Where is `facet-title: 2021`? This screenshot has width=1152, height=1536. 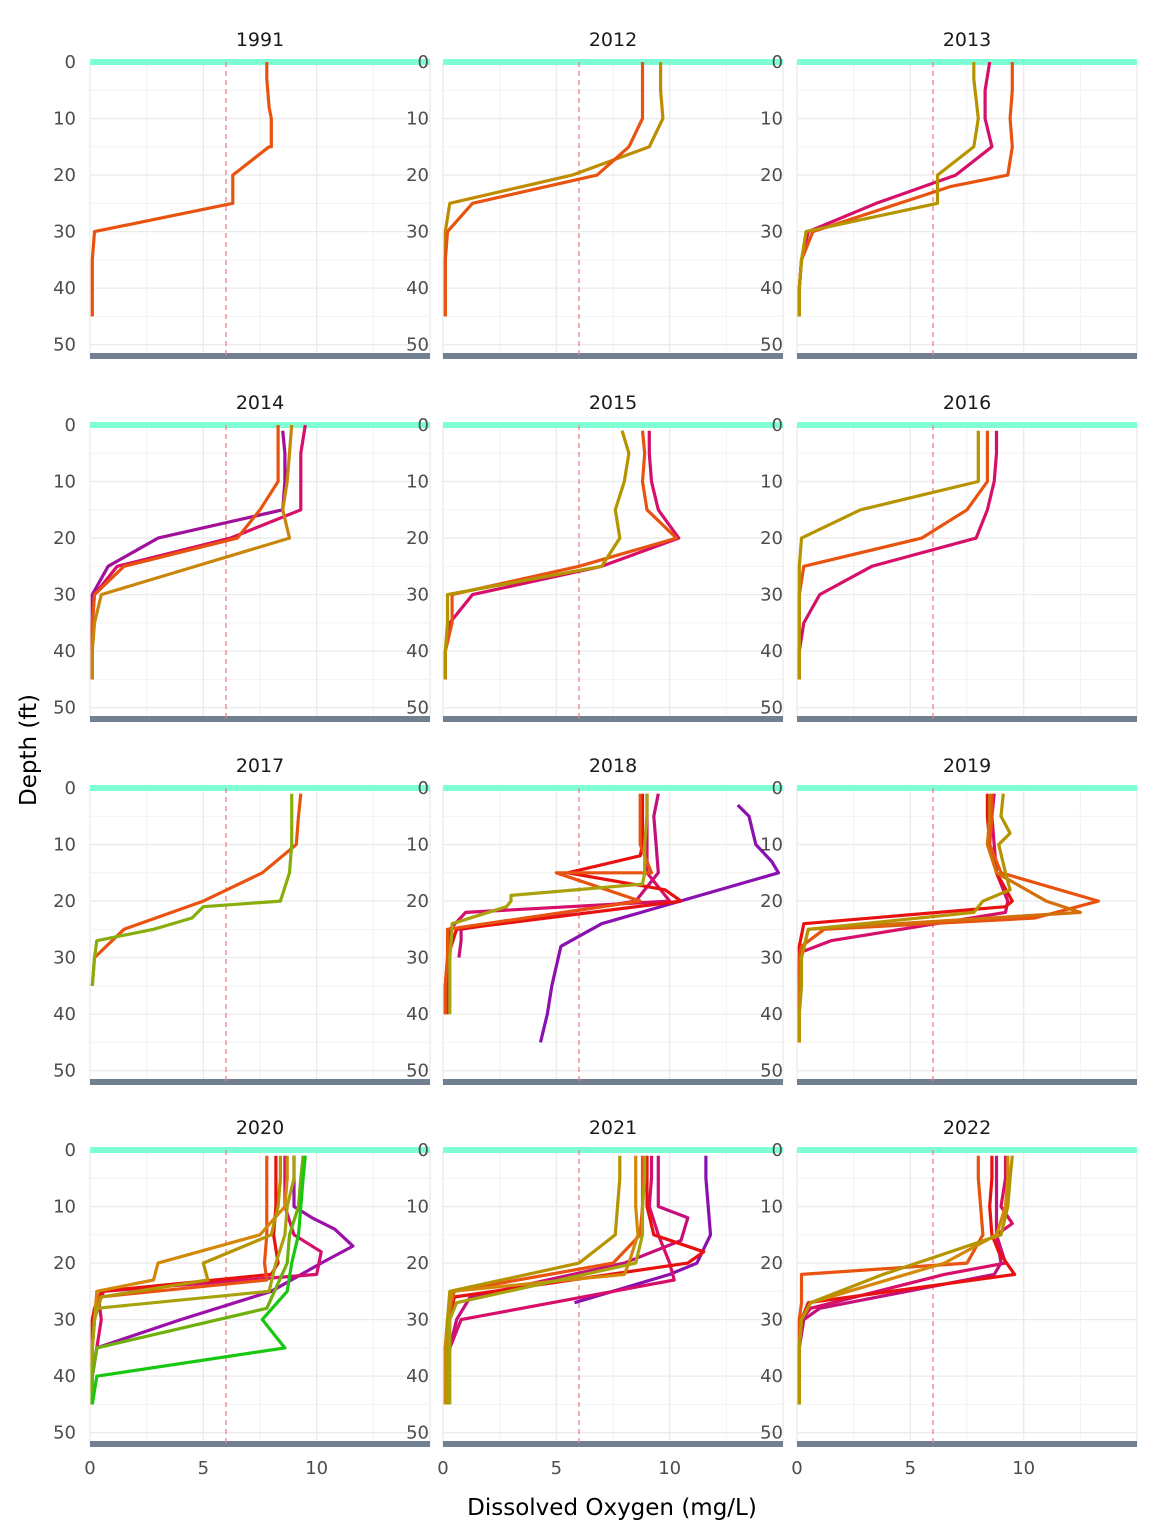
facet-title: 2021 is located at coordinates (613, 1128).